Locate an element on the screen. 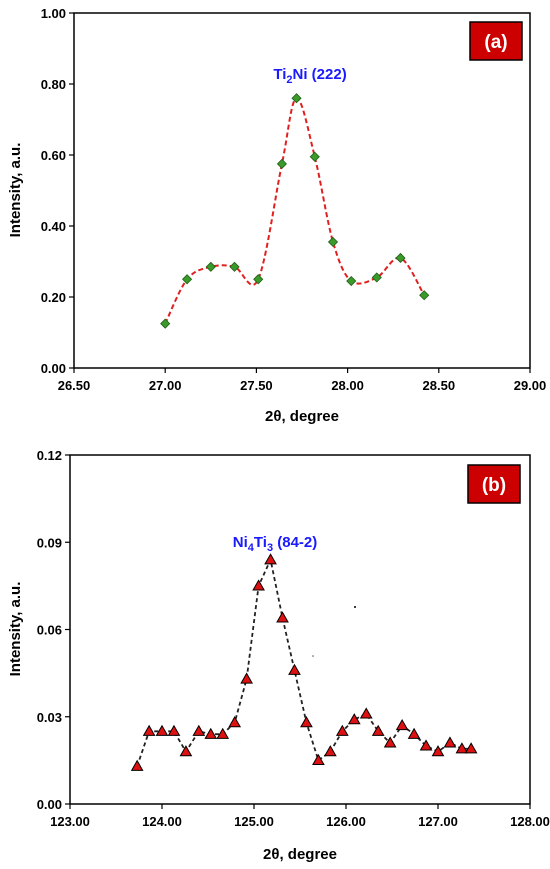  annotation-sub: 4 is located at coordinates (251, 548).